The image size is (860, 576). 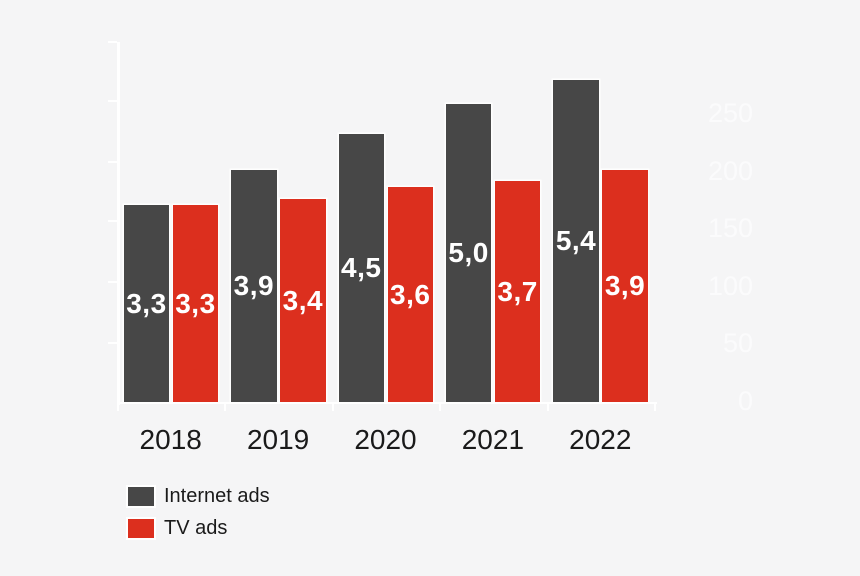 I want to click on legend-label: TV ads, so click(x=196, y=528).